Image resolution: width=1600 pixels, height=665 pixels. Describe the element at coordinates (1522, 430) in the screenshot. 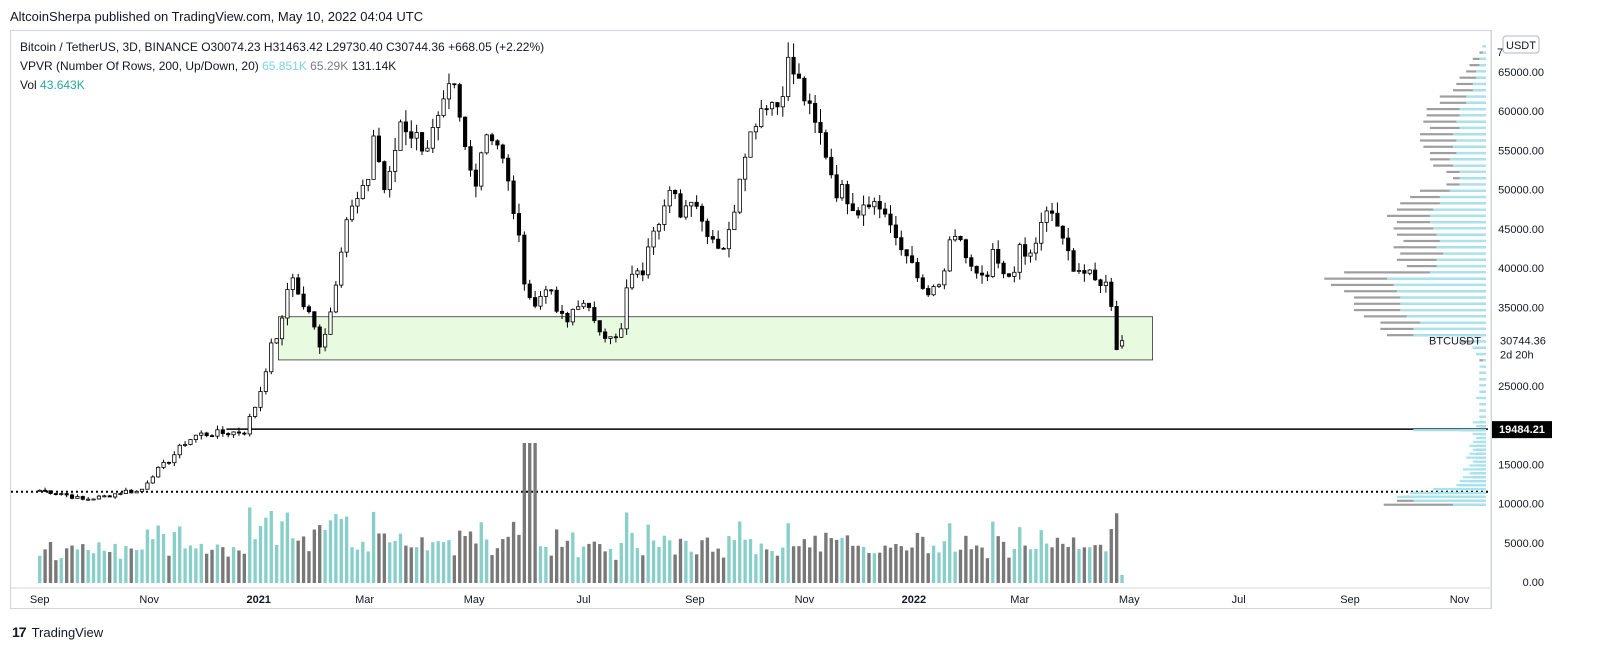

I see `level-tag: 19484.21` at that location.